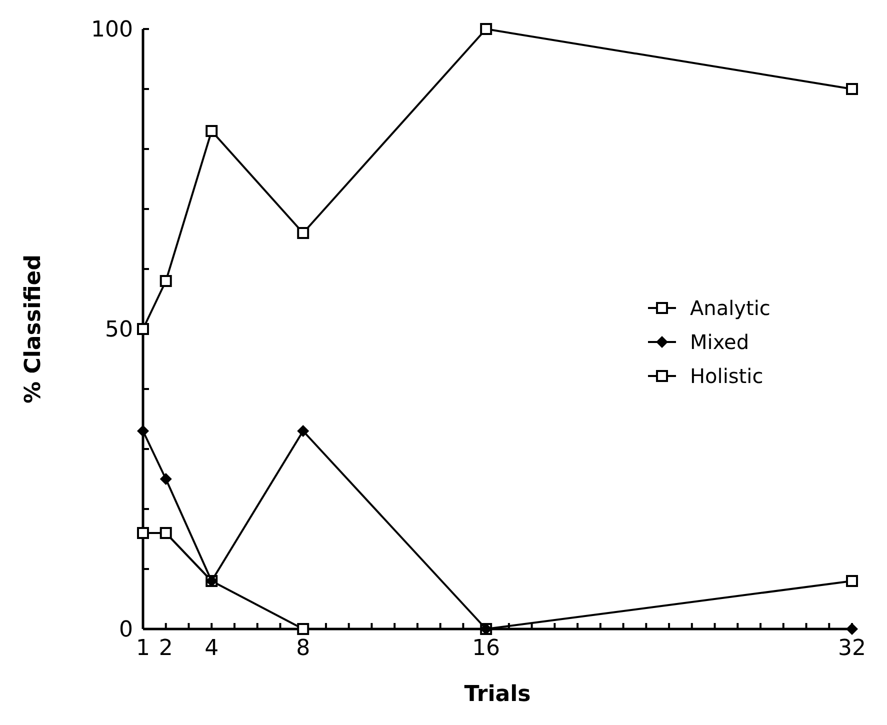 This screenshot has height=725, width=887. I want to click on y-tick-label: 50, so click(119, 330).